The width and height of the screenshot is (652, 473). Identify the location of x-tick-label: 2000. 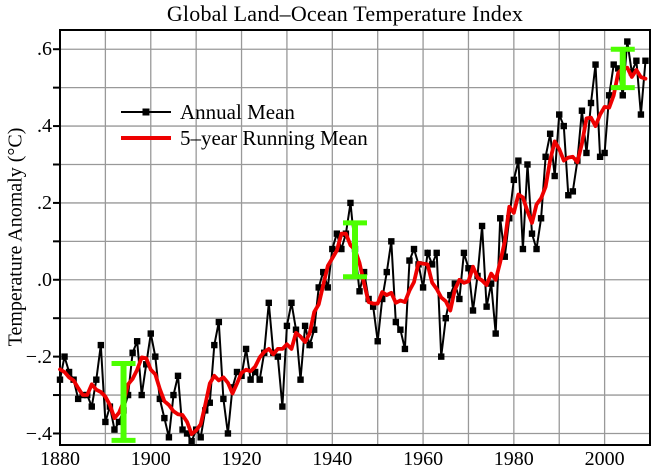
(604, 459).